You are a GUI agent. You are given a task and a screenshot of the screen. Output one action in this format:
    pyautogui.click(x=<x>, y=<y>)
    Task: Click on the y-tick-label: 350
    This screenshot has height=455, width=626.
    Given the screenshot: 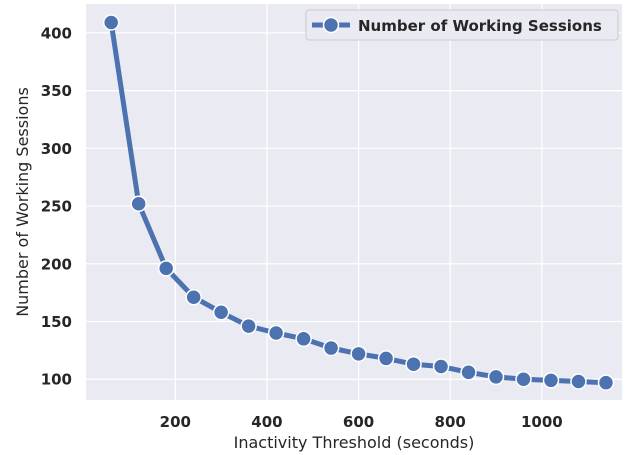 What is the action you would take?
    pyautogui.click(x=56, y=91)
    